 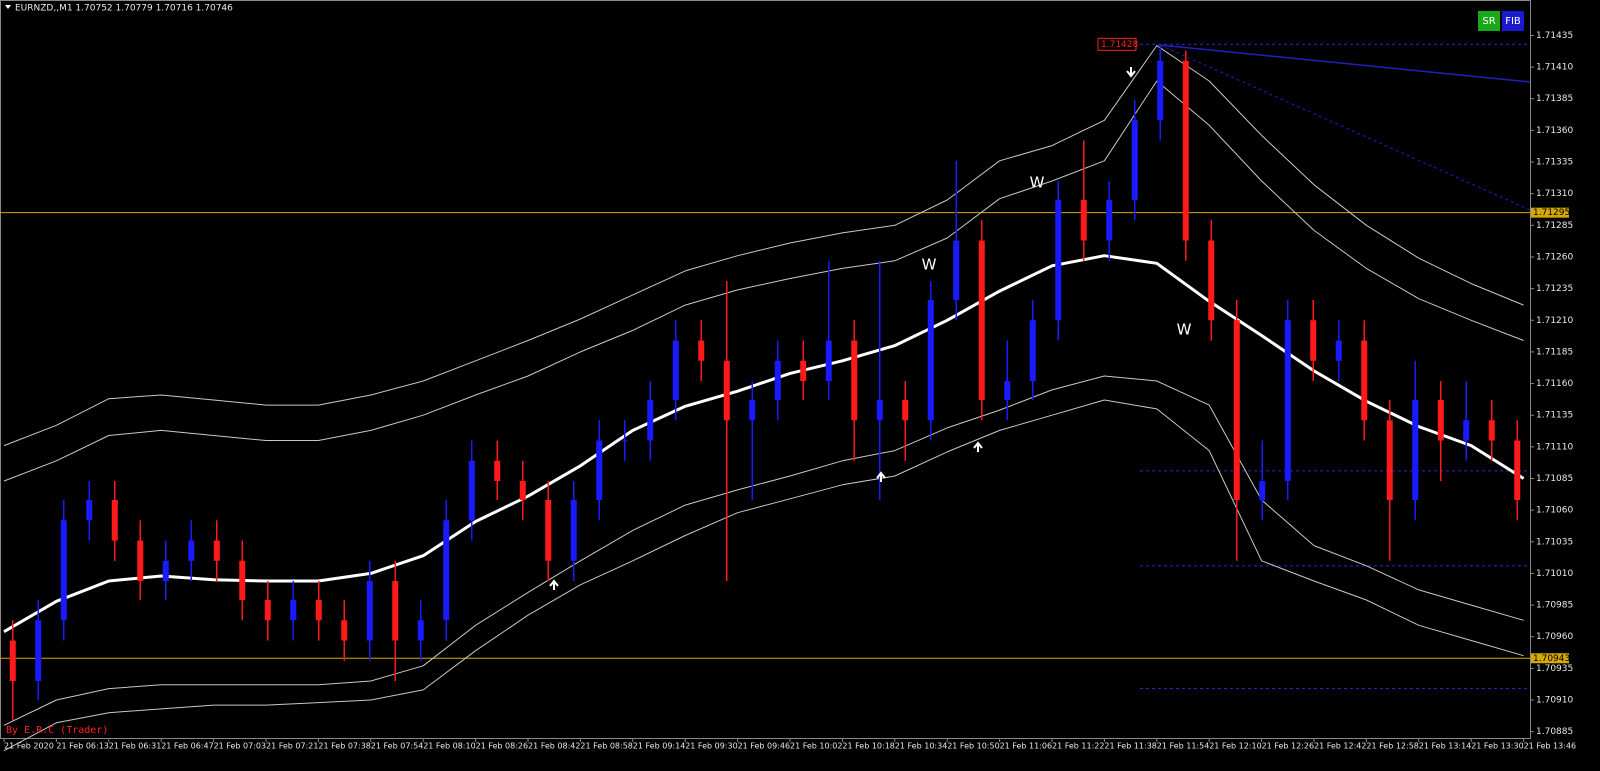 I want to click on x-tick-label: 21 Feb 11:54, so click(x=1183, y=746).